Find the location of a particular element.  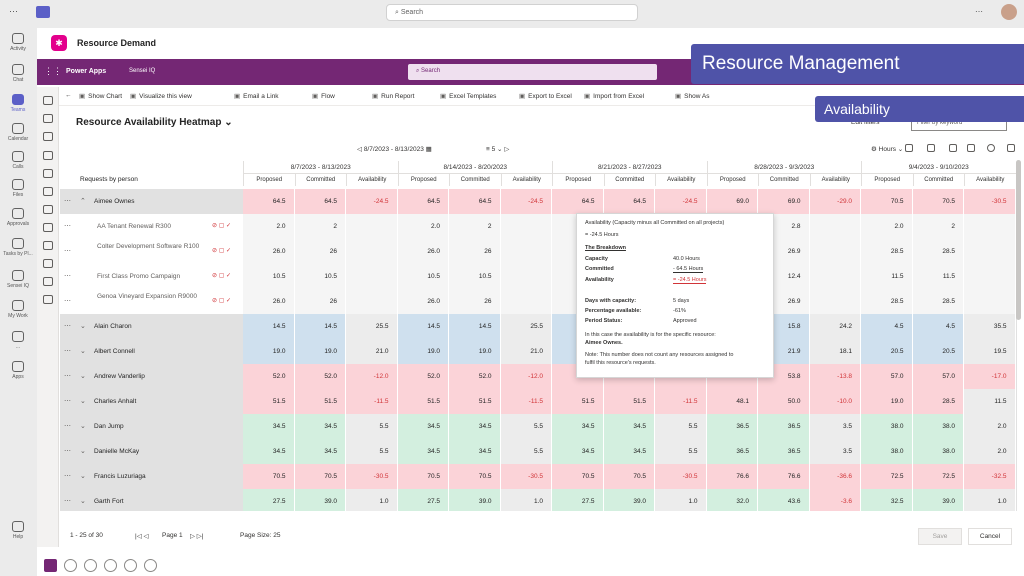

heatmap-cell: -11.5 is located at coordinates (681, 401).